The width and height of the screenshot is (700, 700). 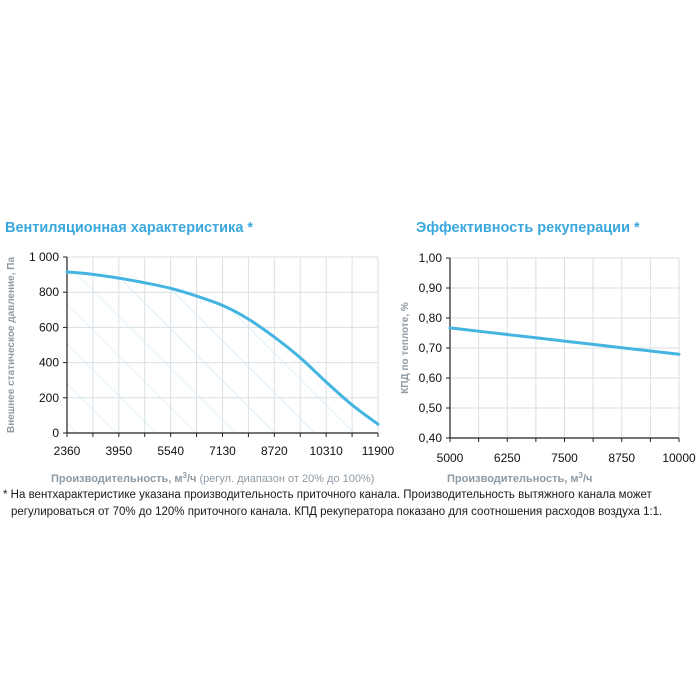 What do you see at coordinates (507, 458) in the screenshot?
I see `eff-x-tick-label-1: 6250` at bounding box center [507, 458].